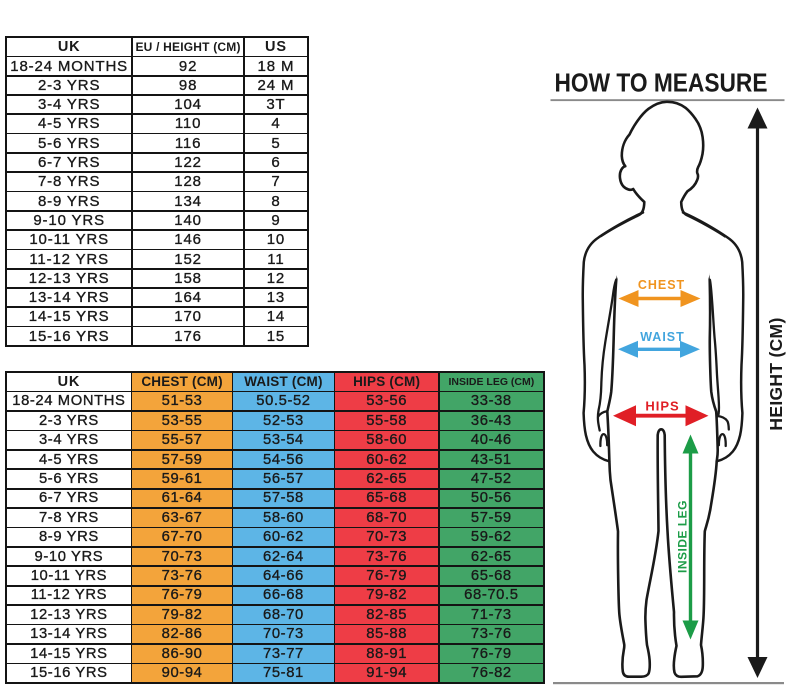 This screenshot has height=700, width=798. Describe the element at coordinates (662, 406) in the screenshot. I see `svg-text: HIPS` at that location.